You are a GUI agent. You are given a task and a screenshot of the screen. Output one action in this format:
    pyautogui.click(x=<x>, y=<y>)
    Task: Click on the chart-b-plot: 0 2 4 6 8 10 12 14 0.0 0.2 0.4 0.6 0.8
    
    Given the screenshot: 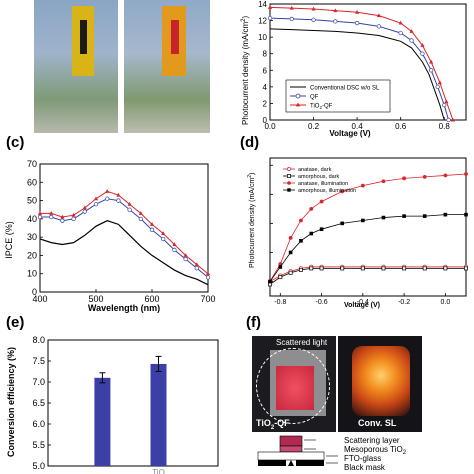 What is the action you would take?
    pyautogui.click(x=362, y=65)
    